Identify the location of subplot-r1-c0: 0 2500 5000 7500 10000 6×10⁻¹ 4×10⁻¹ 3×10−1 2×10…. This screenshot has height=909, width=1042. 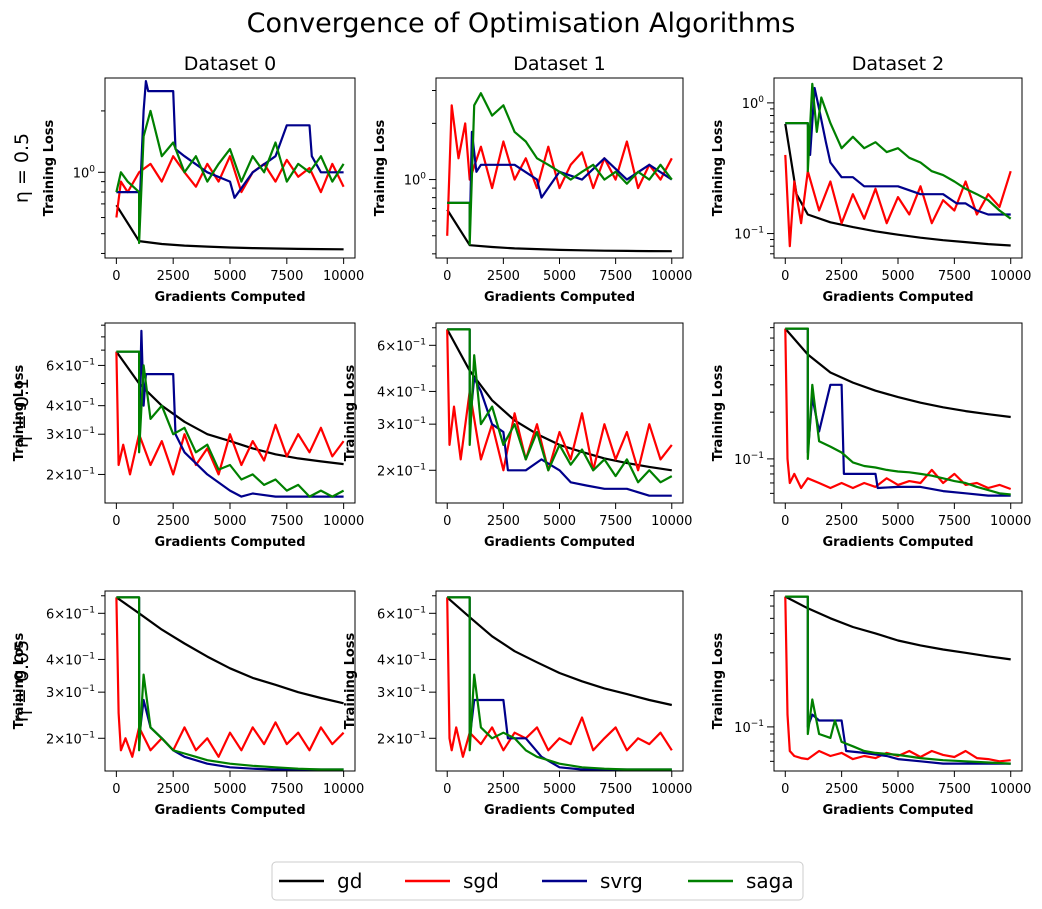
(188, 436).